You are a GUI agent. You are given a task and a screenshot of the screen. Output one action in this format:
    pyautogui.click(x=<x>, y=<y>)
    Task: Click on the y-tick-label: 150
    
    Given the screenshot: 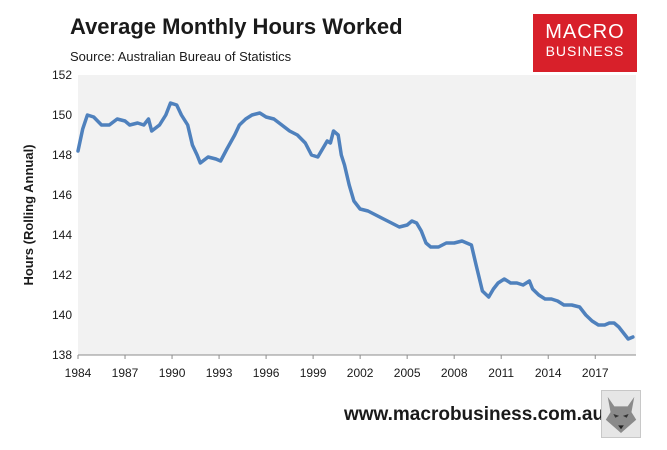 What is the action you would take?
    pyautogui.click(x=62, y=115)
    